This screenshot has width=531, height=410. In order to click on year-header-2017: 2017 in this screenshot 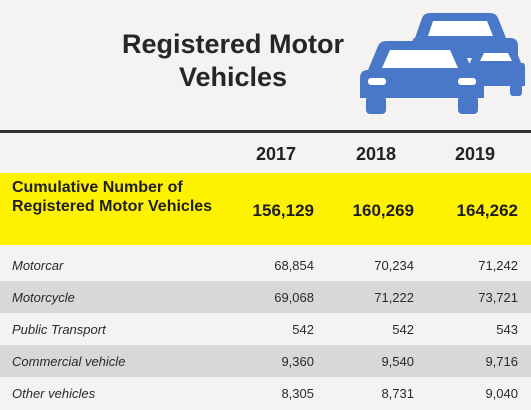, I will do `click(275, 154)`.